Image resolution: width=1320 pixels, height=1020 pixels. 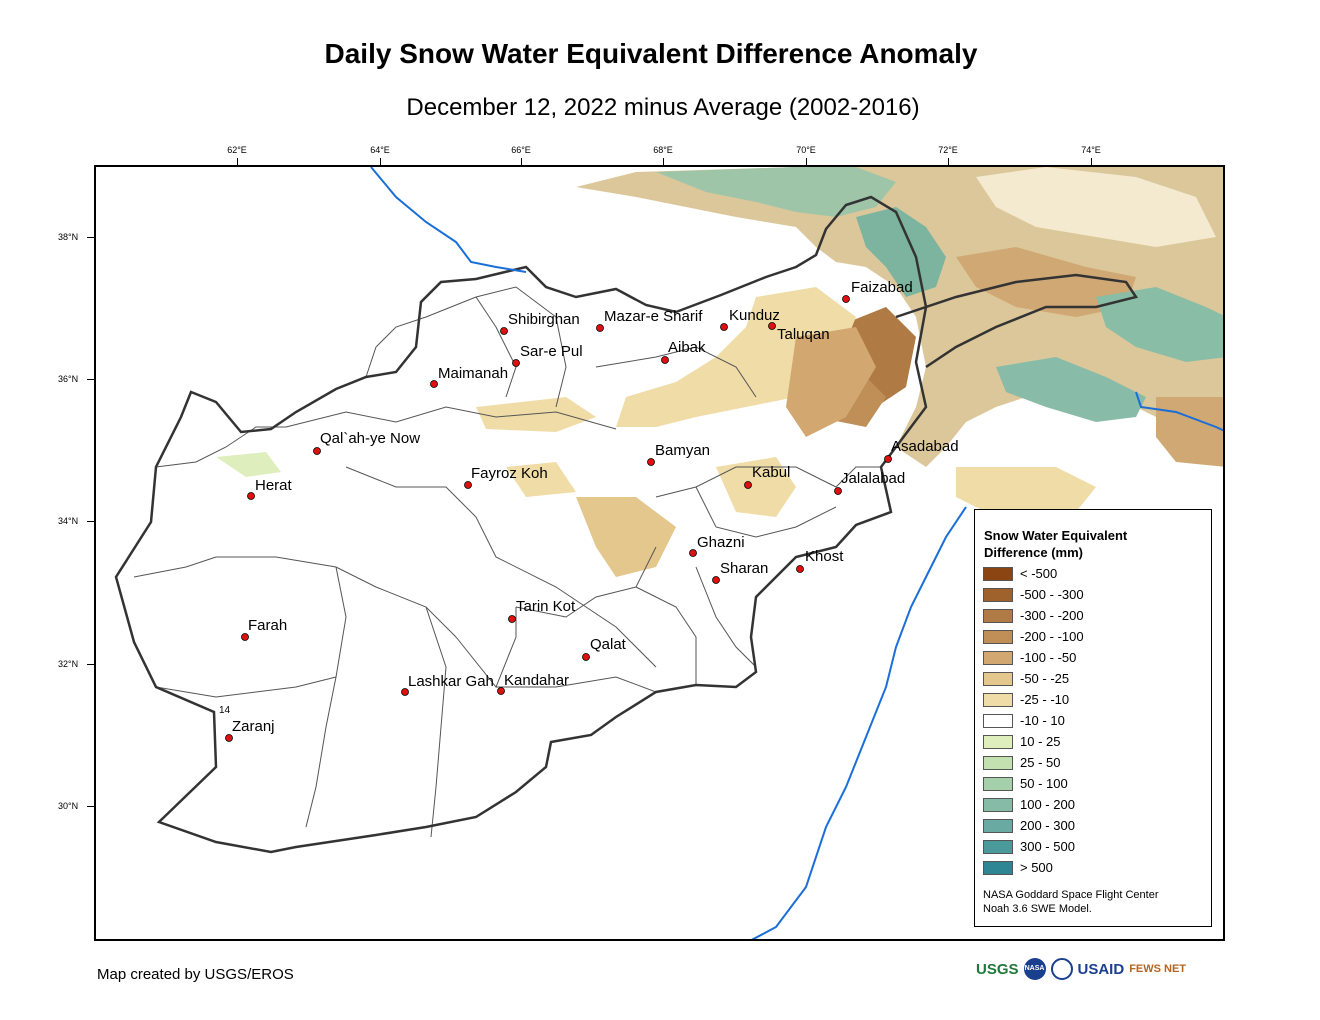 I want to click on legend-title-line1: Snow Water Equivalent, so click(x=1056, y=535).